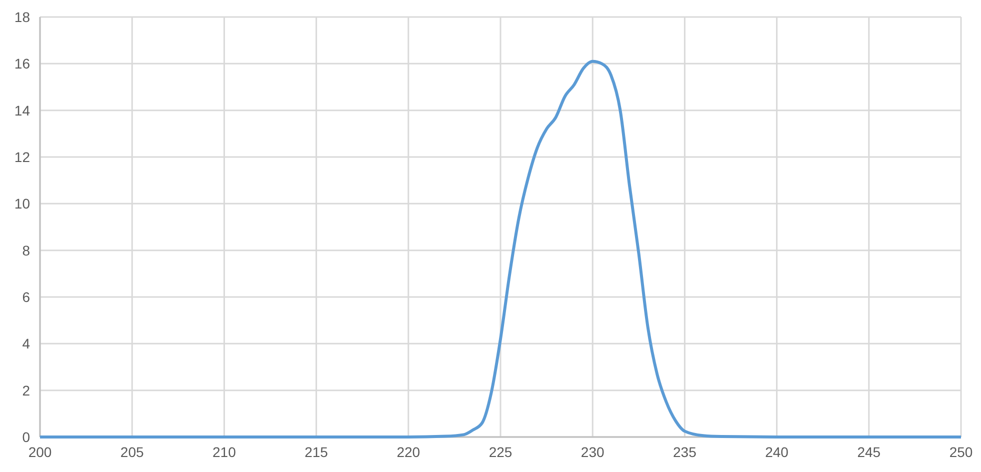 This screenshot has height=472, width=981. I want to click on x-tick-label: 205, so click(132, 452).